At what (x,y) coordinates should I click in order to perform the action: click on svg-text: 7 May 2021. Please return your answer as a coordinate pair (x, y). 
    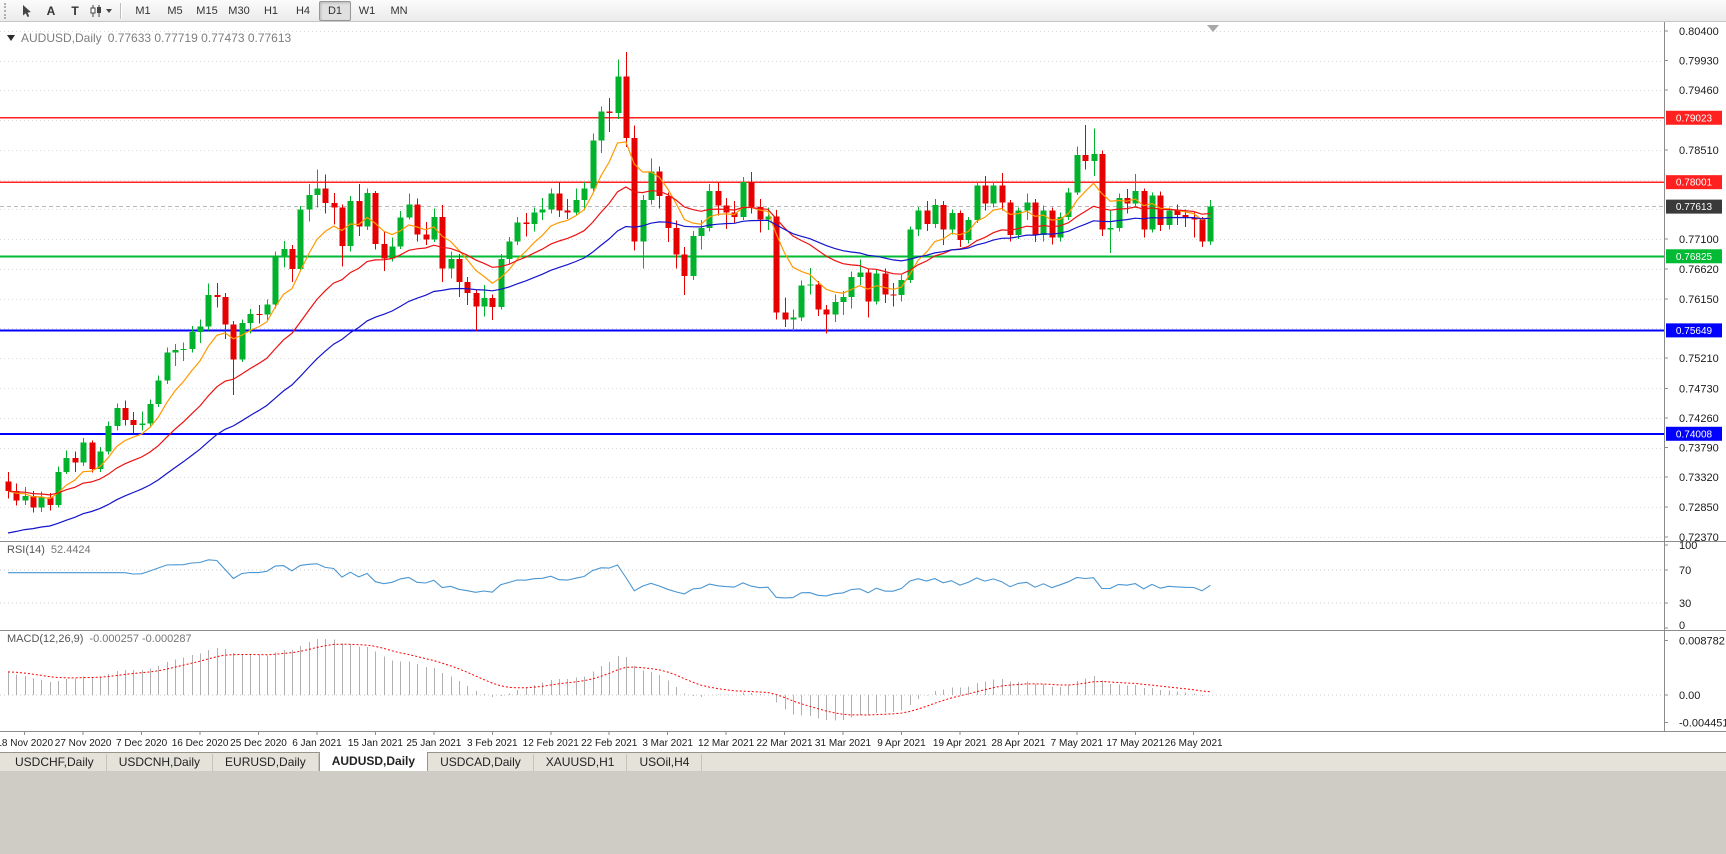
    Looking at the image, I should click on (1077, 743).